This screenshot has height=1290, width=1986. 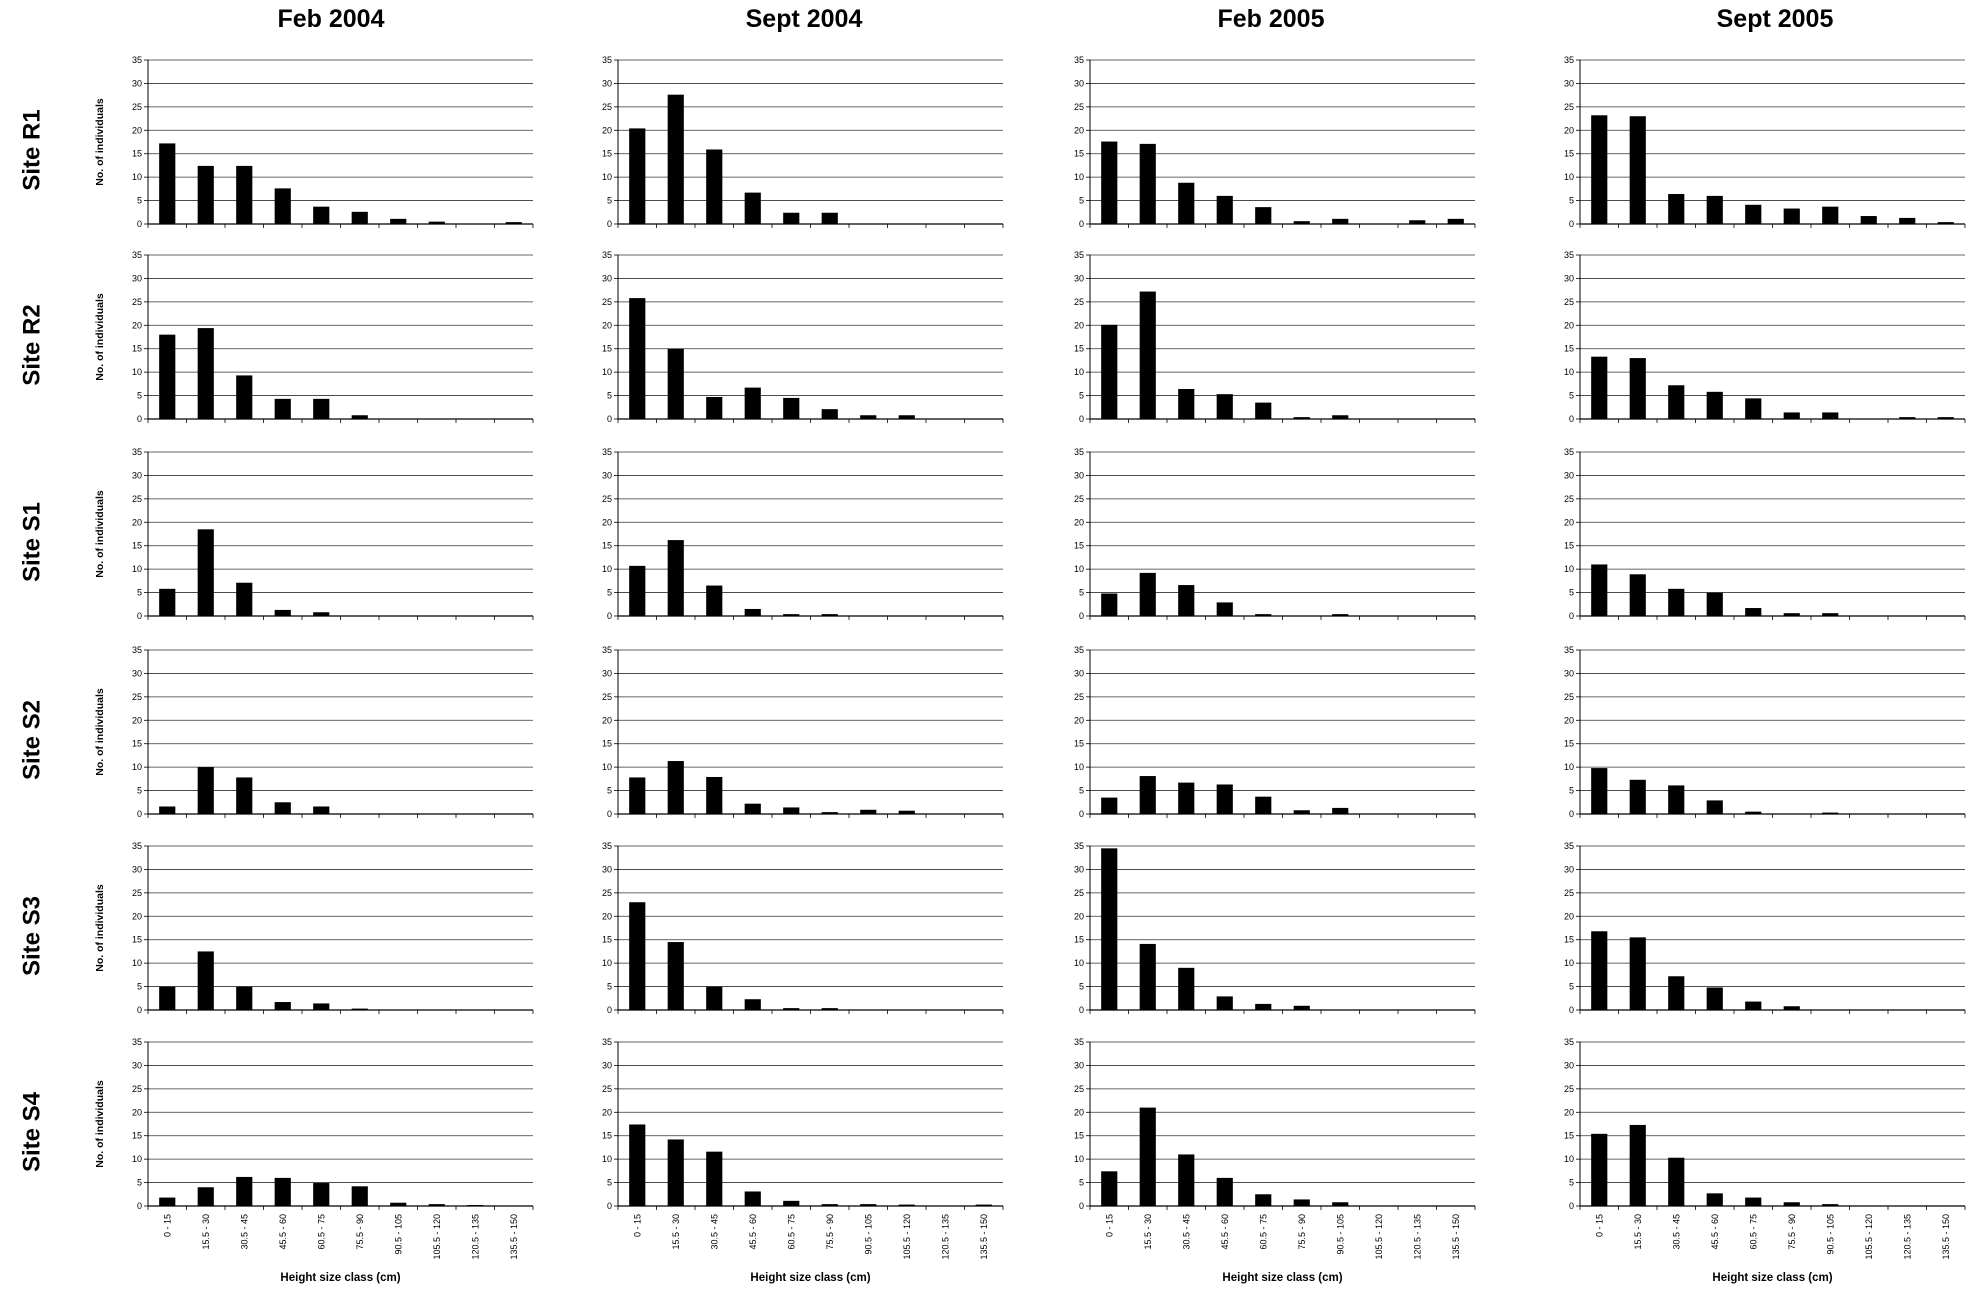 What do you see at coordinates (31, 344) in the screenshot?
I see `row-label: Site R2` at bounding box center [31, 344].